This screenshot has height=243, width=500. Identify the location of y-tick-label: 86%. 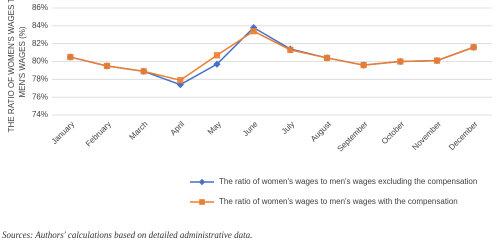
(40, 7).